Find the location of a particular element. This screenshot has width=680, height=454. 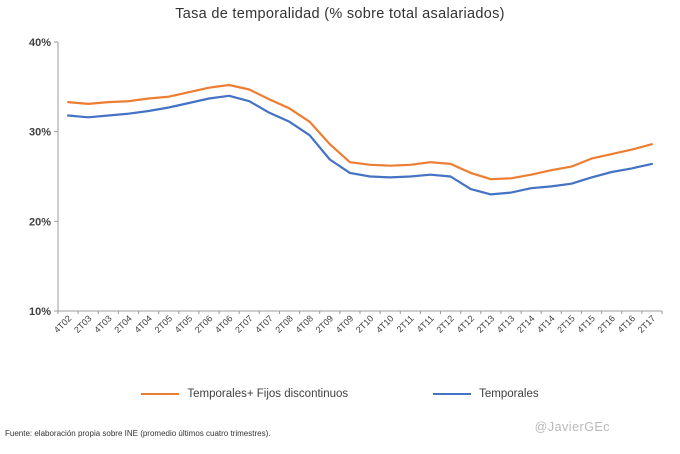

x-axis-label: 2T07 is located at coordinates (244, 324).